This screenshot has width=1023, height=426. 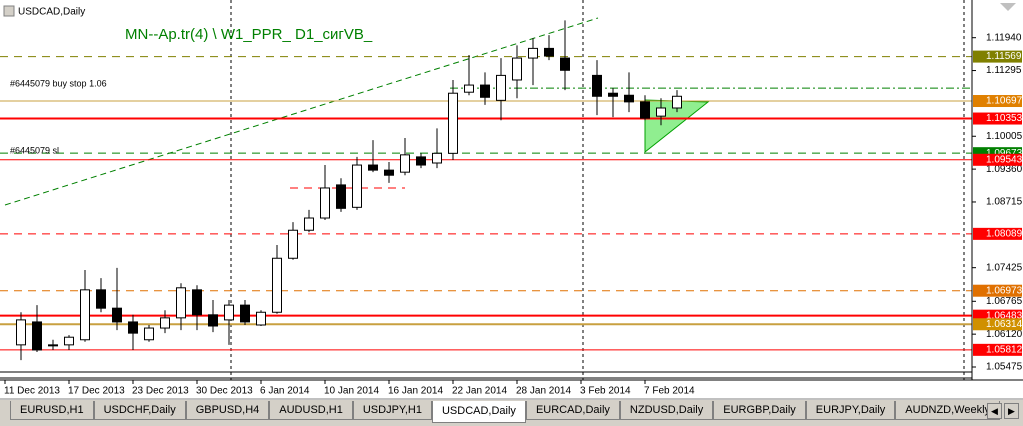 What do you see at coordinates (1004, 159) in the screenshot?
I see `level-price-label: 1.09543` at bounding box center [1004, 159].